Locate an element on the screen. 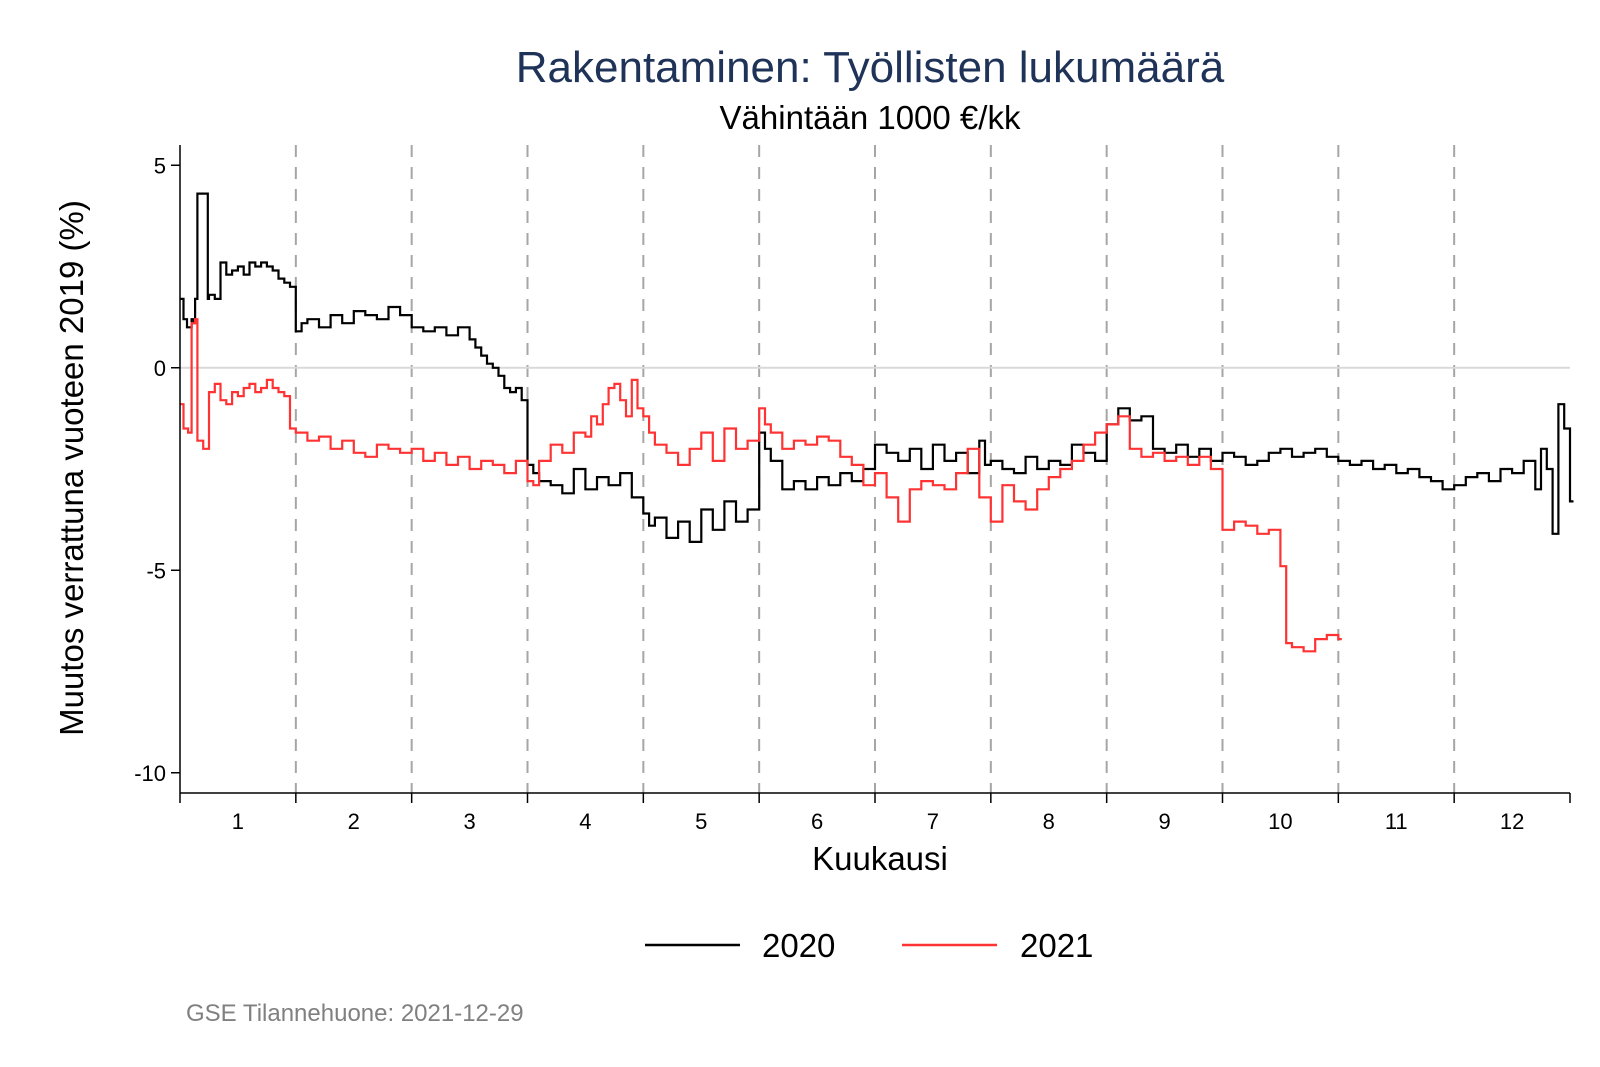 The width and height of the screenshot is (1600, 1067). x-tick-label-9: 10 is located at coordinates (1280, 821).